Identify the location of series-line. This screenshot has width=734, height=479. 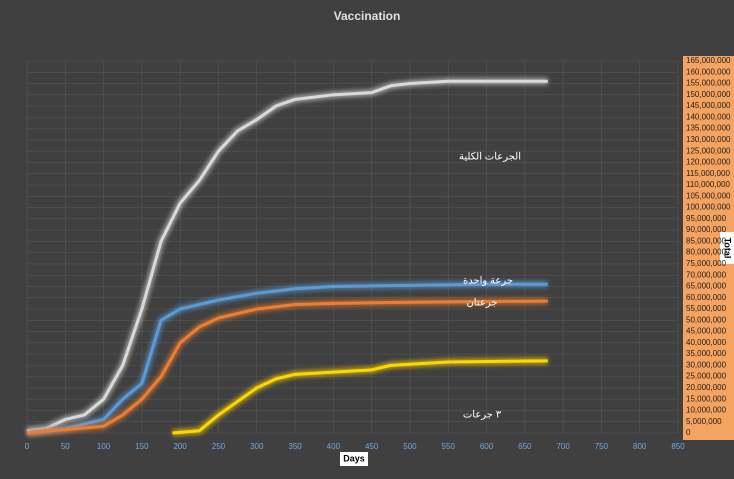
(360, 397).